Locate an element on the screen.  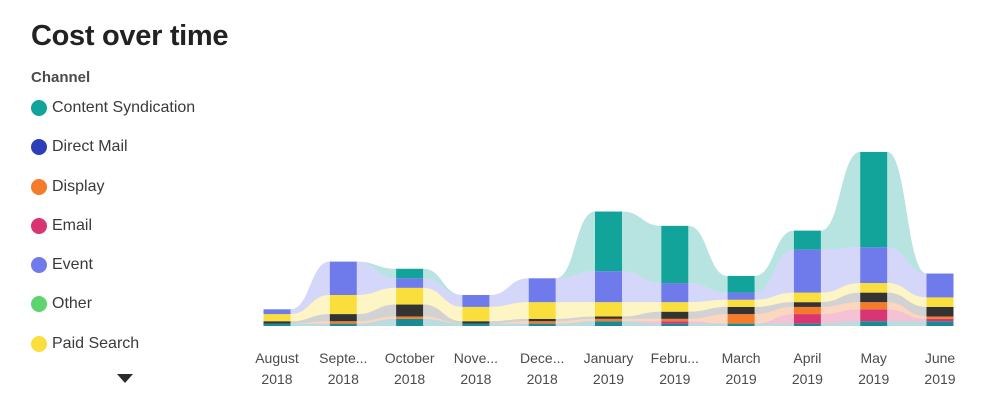
legend-item: Event is located at coordinates (136, 265).